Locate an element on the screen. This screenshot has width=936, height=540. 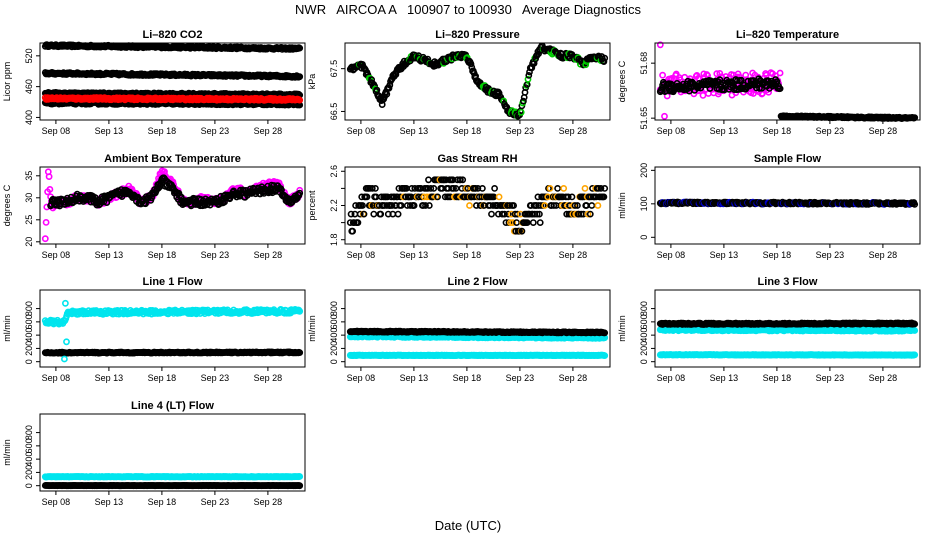
y-tick-label: 66.5 is located at coordinates (334, 112).